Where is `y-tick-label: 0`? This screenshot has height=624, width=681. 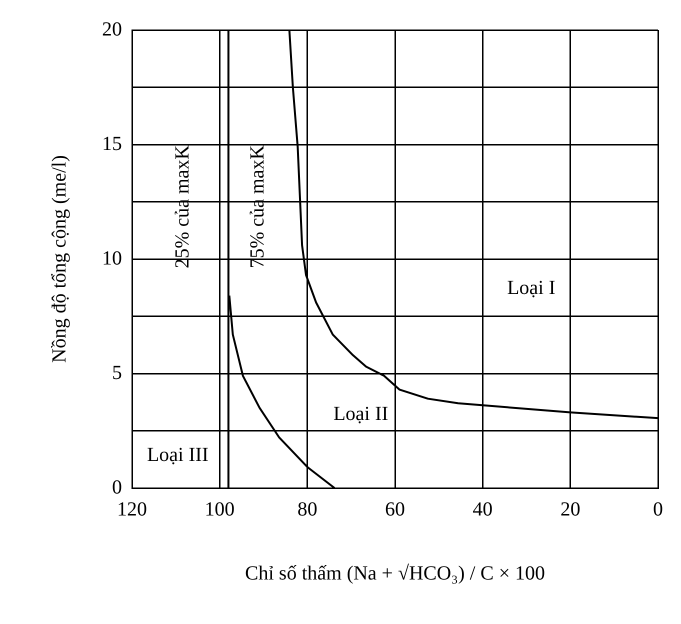 y-tick-label: 0 is located at coordinates (117, 487).